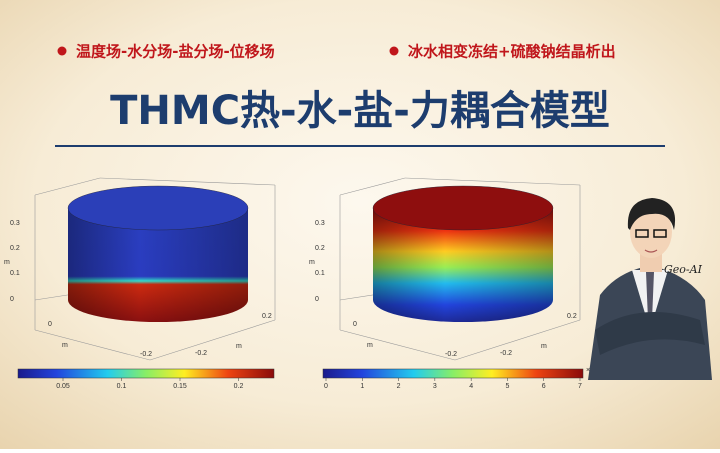 This screenshot has height=453, width=720. What do you see at coordinates (326, 386) in the screenshot?
I see `colorbar-tick-label: 0` at bounding box center [326, 386].